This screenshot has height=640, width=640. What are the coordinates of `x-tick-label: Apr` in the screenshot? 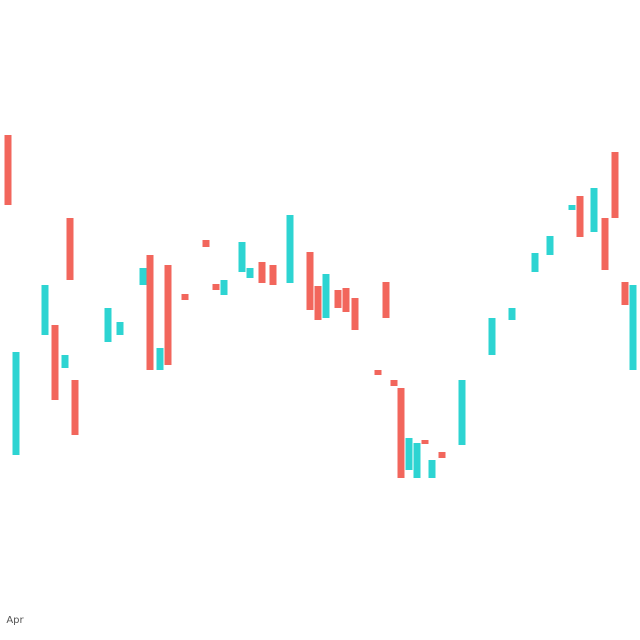 It's located at (15, 620).